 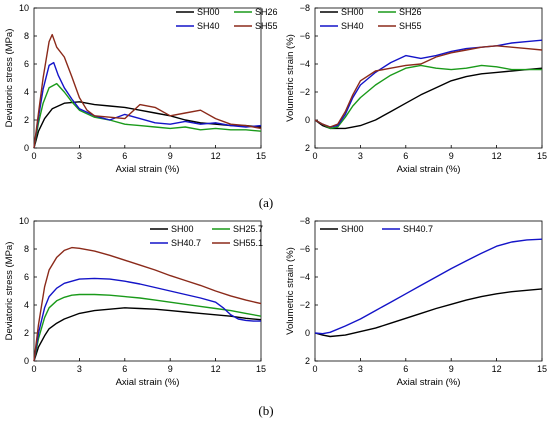 I want to click on legend-label: SH55.1, so click(x=248, y=243).